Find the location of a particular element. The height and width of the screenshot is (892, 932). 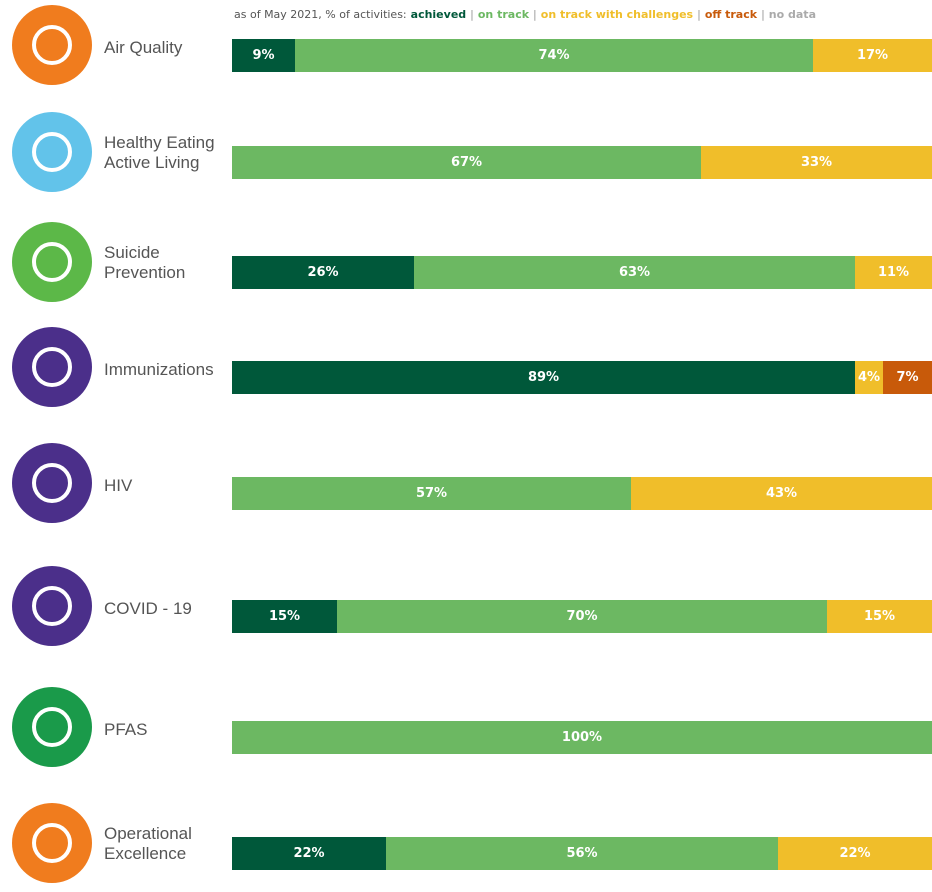

bar-segment: 74% is located at coordinates (554, 55).